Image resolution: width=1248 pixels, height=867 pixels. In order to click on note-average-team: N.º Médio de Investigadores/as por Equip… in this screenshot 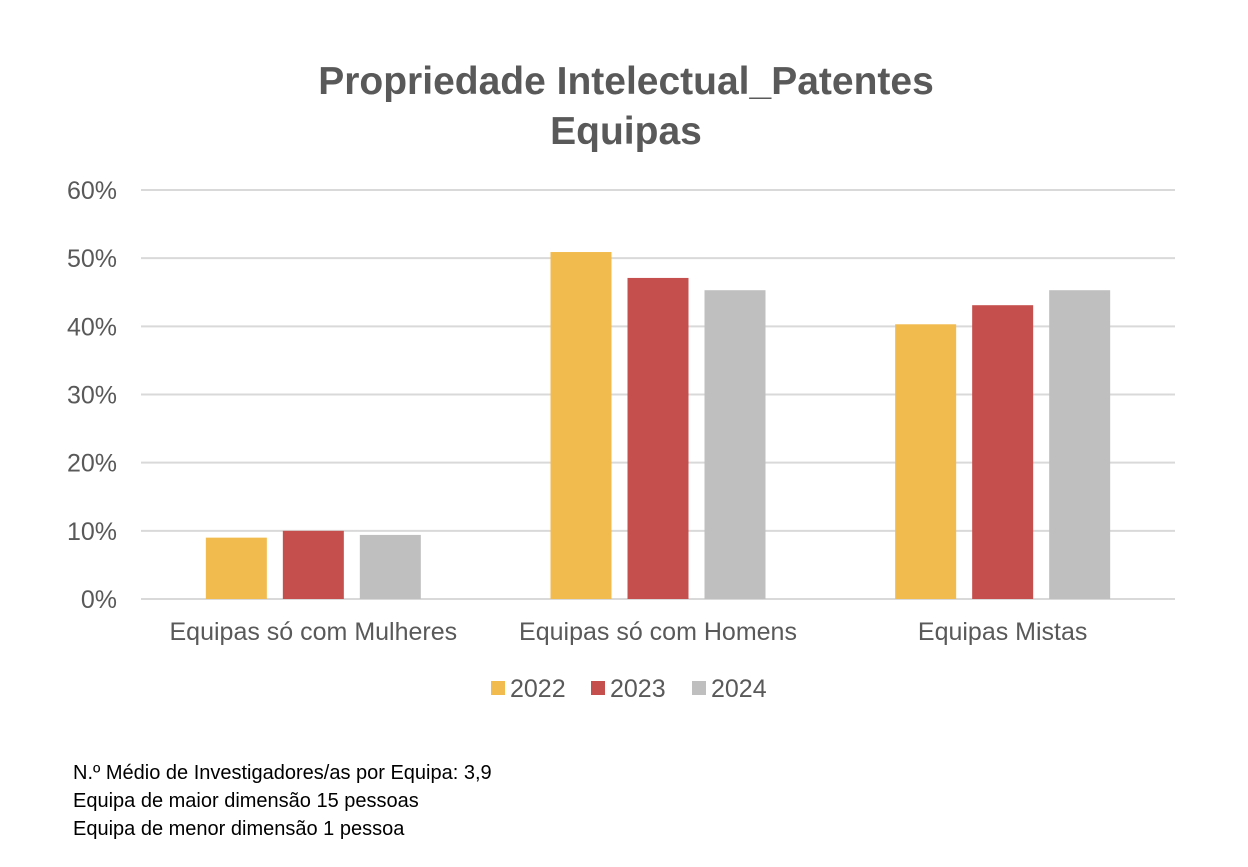, I will do `click(282, 773)`.